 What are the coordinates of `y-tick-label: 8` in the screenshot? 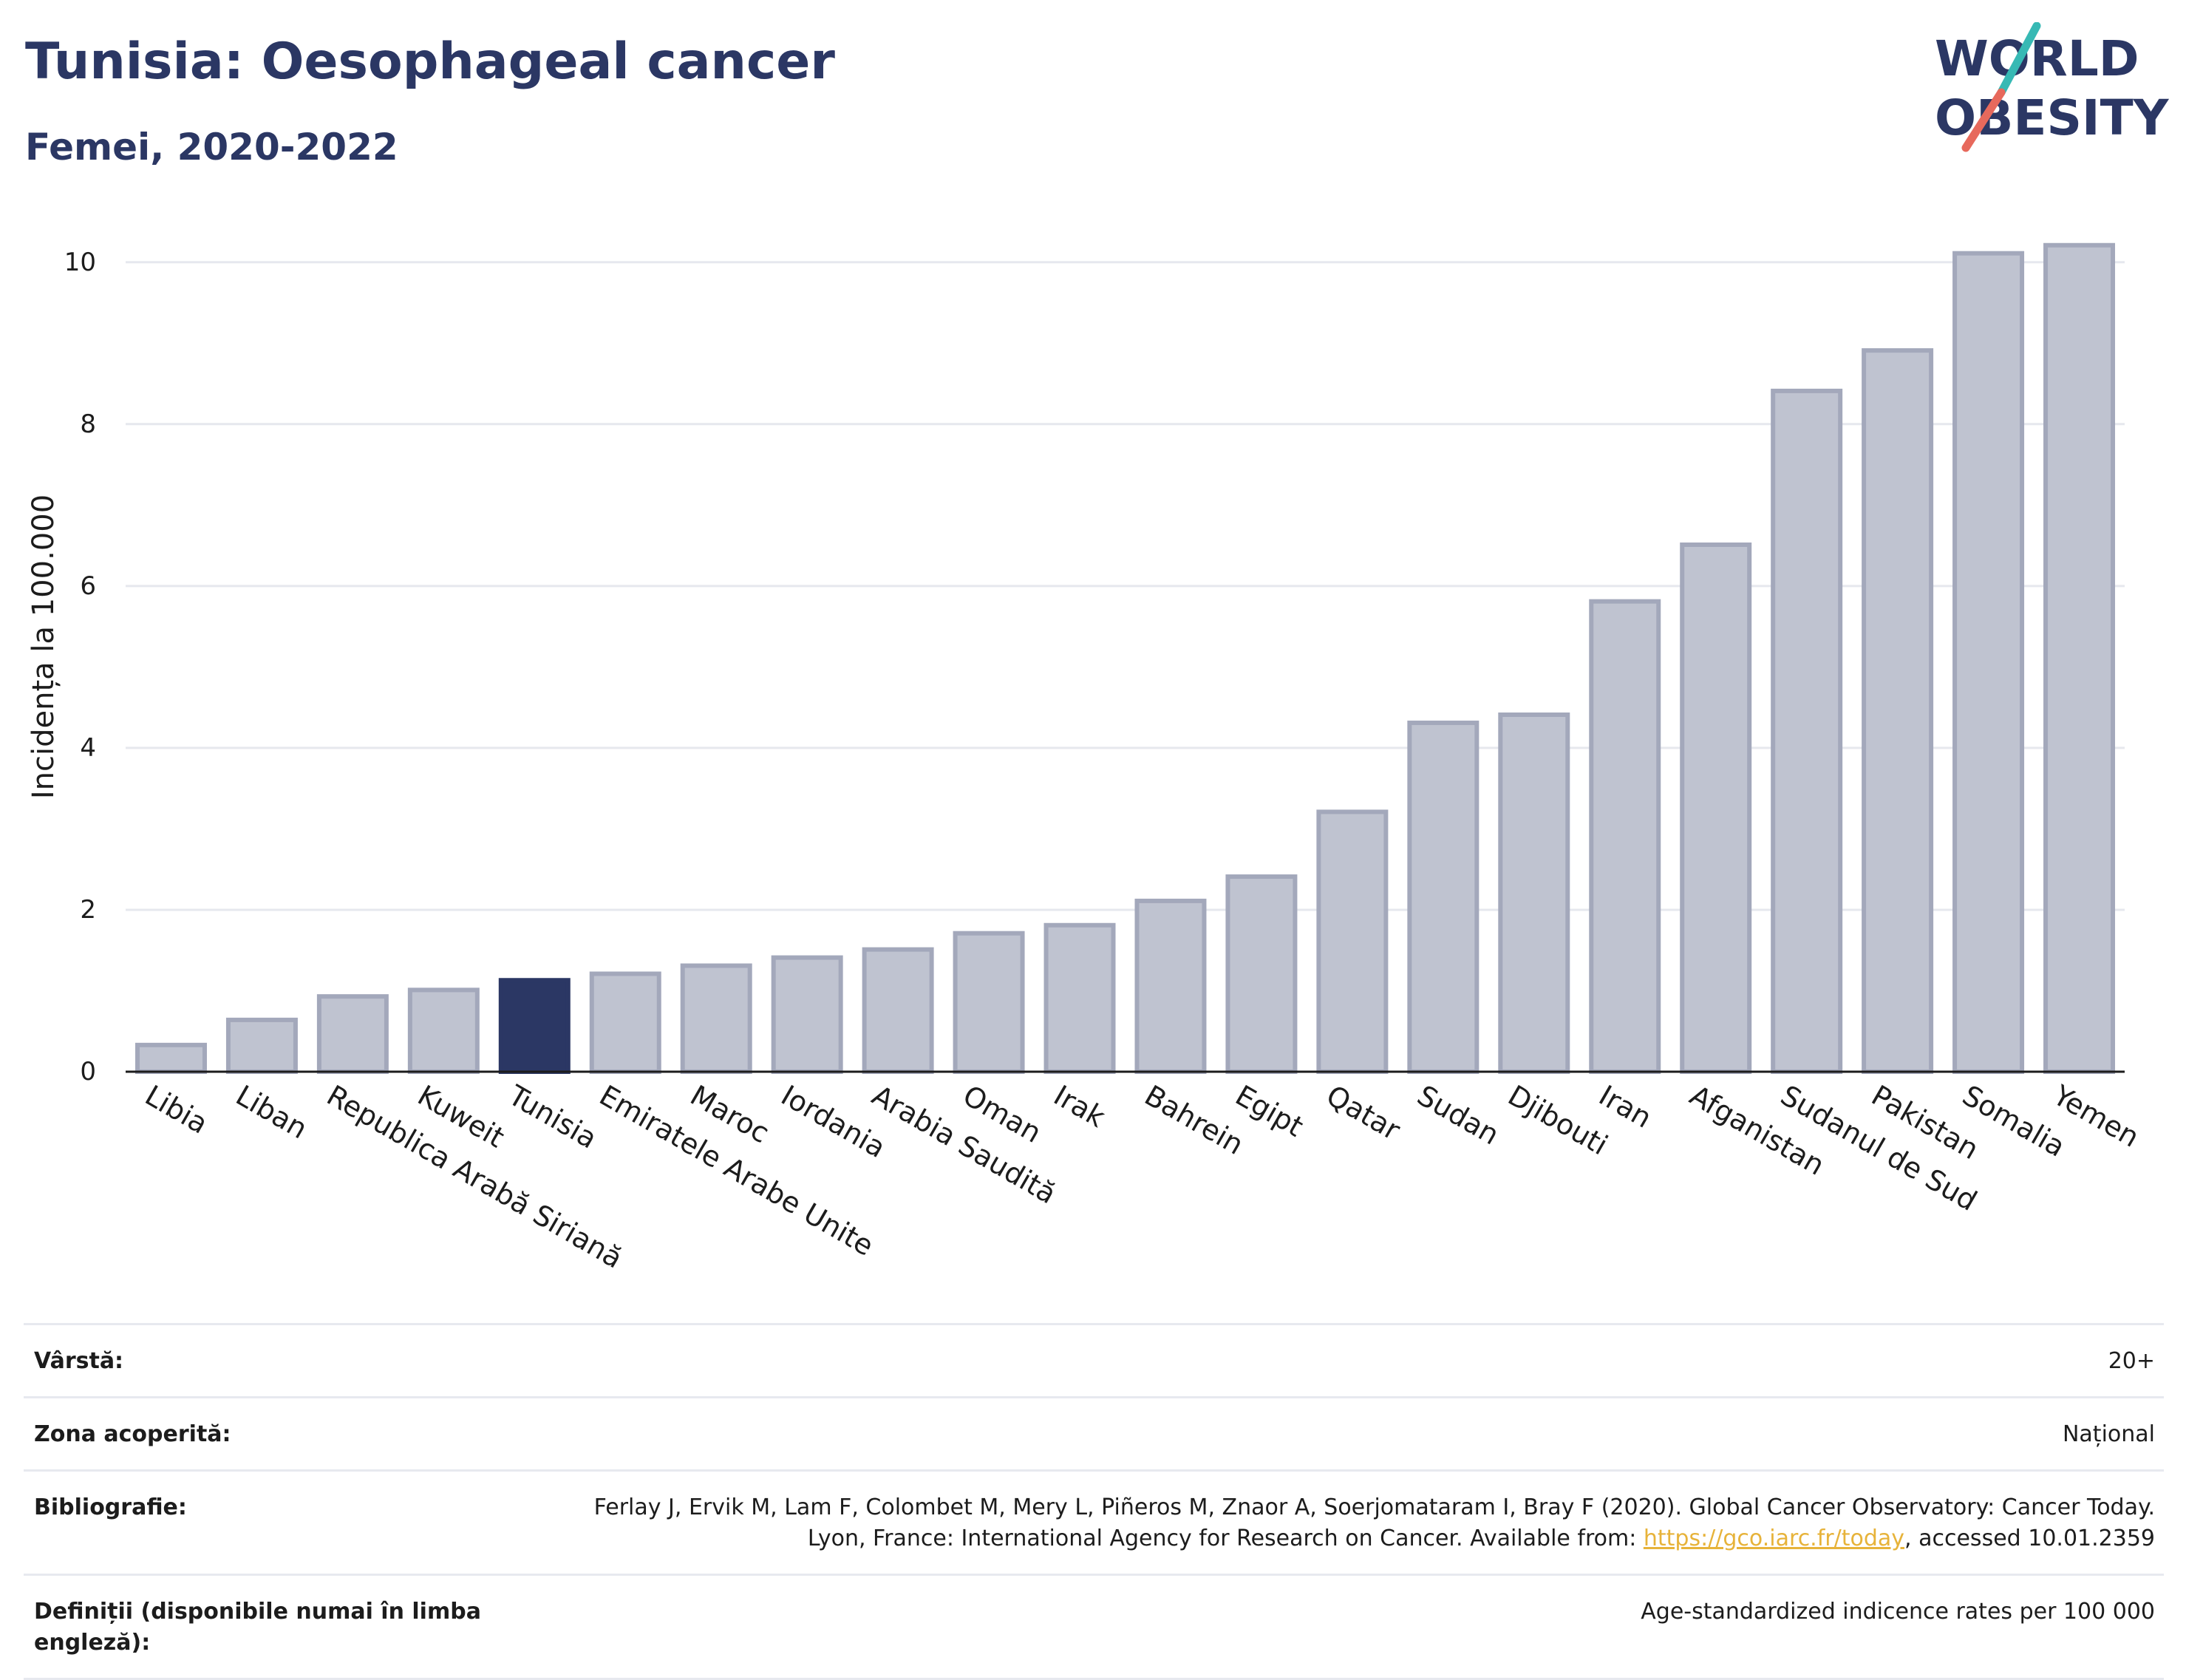 It's located at (88, 424).